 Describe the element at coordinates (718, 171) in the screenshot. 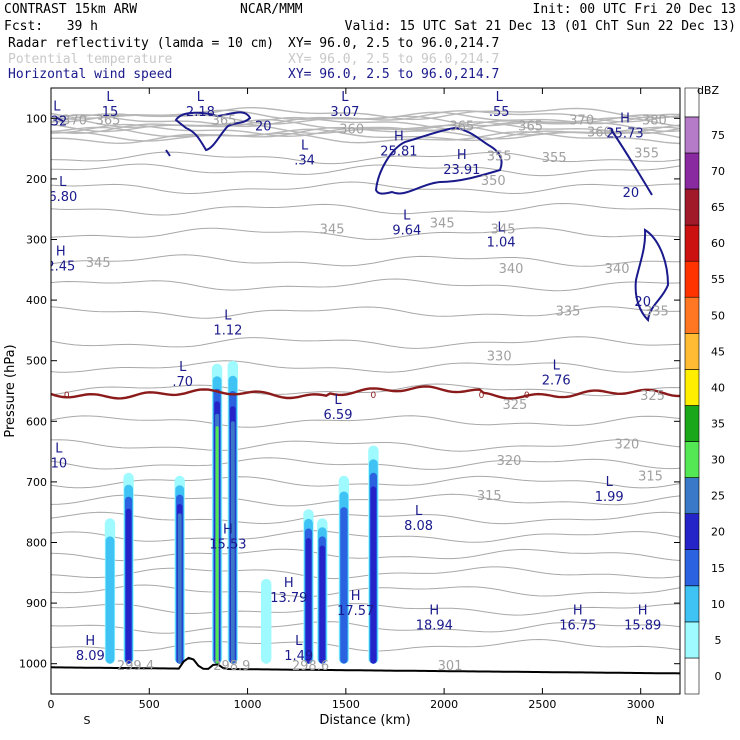

I see `colorbar-label: 70` at that location.